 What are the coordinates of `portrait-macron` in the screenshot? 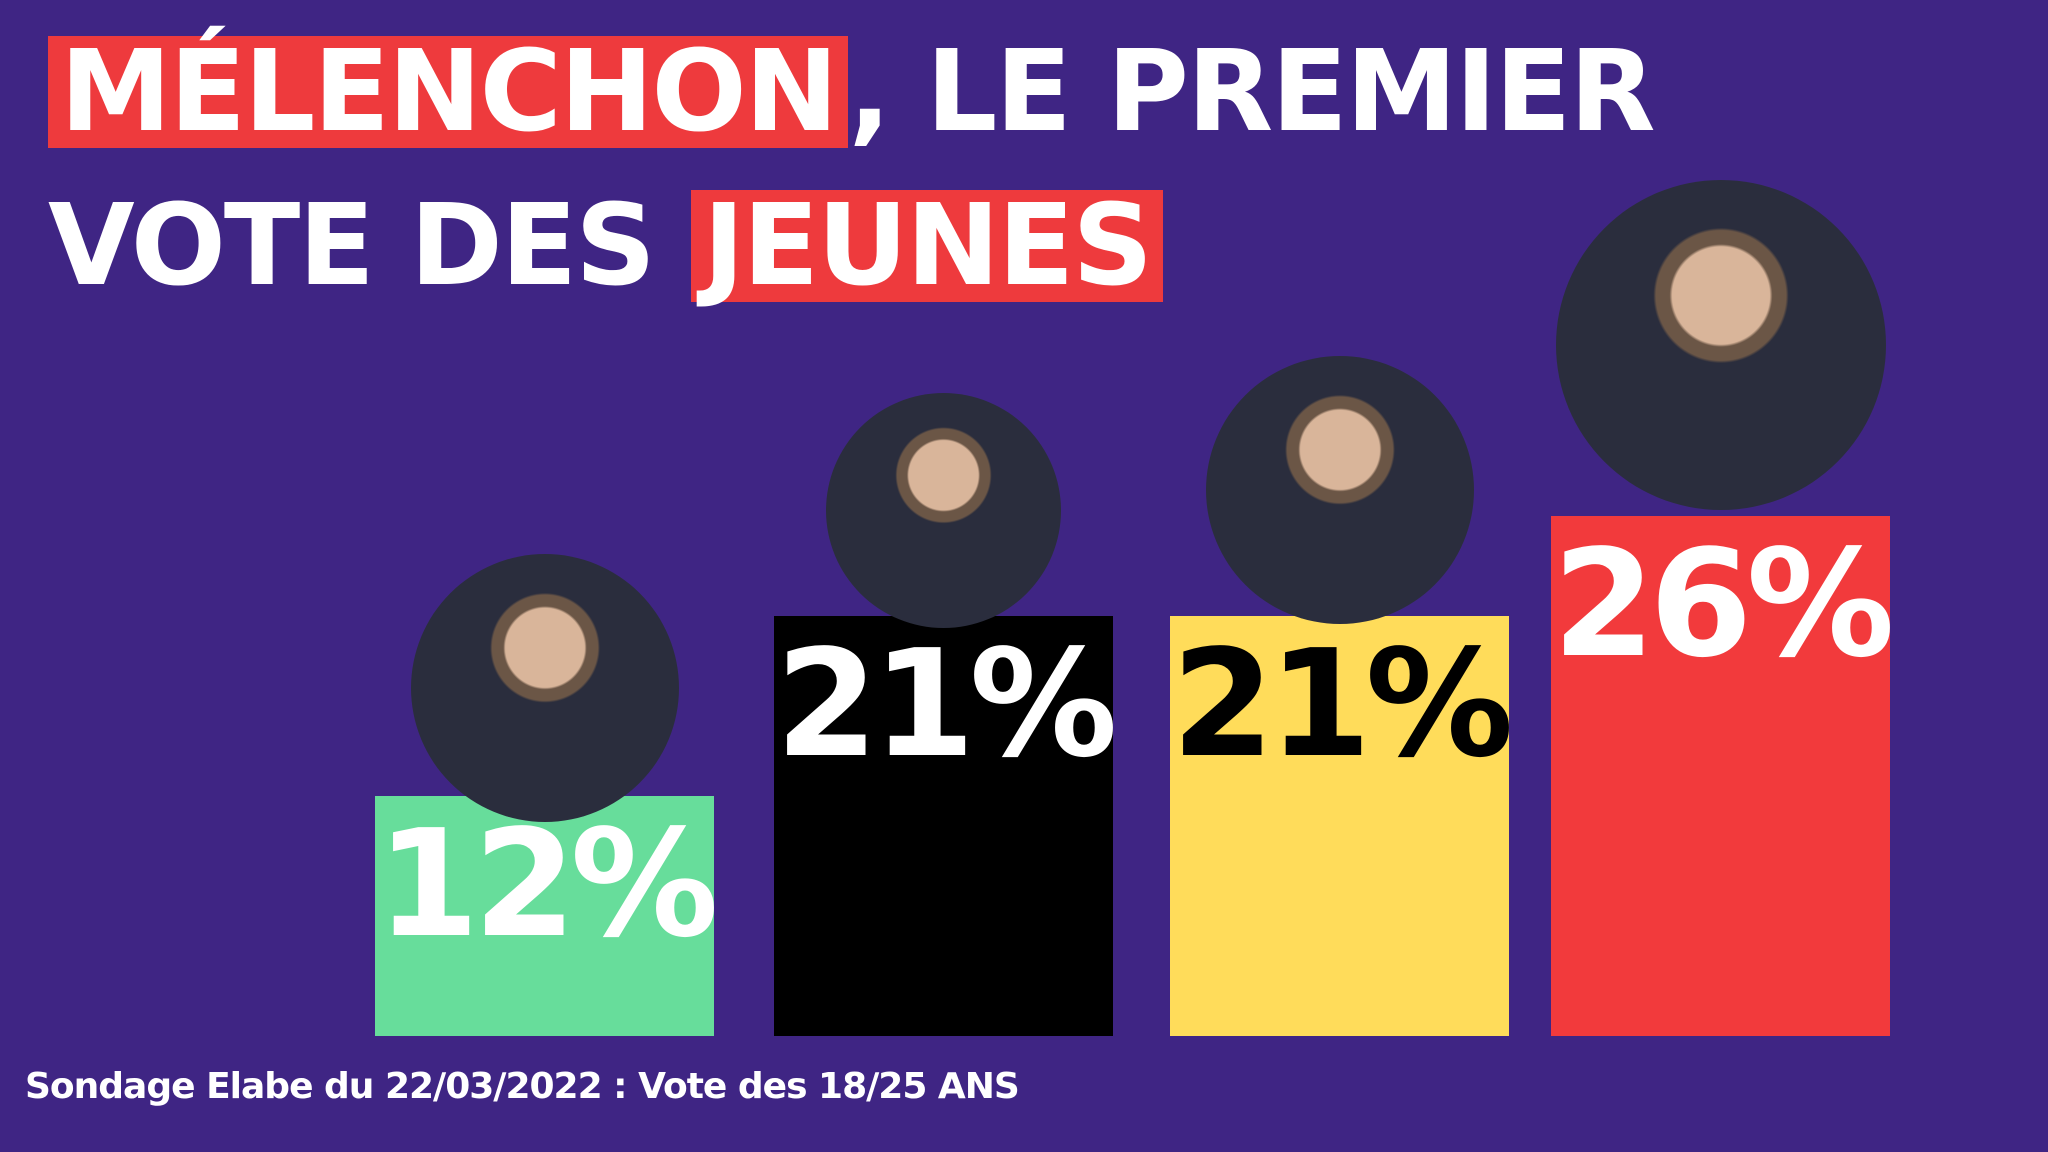 It's located at (1339, 490).